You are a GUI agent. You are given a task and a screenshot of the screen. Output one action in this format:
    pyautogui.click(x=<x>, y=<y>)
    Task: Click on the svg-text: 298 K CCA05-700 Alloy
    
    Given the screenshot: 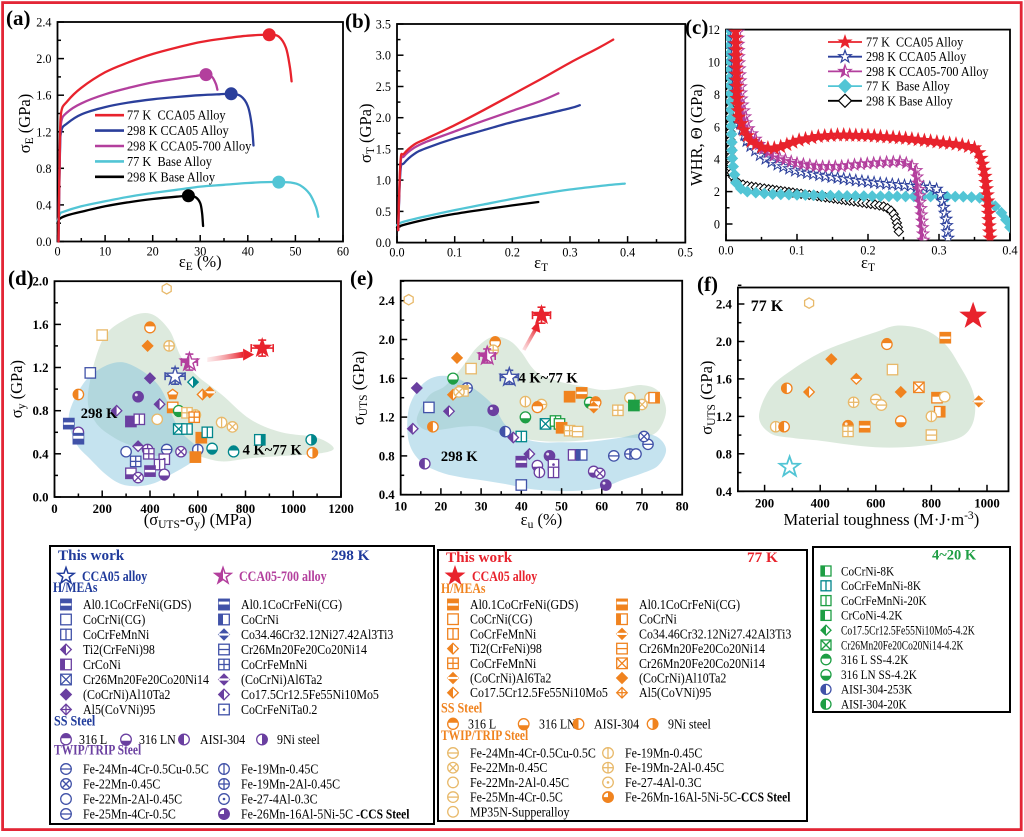 What is the action you would take?
    pyautogui.click(x=189, y=146)
    